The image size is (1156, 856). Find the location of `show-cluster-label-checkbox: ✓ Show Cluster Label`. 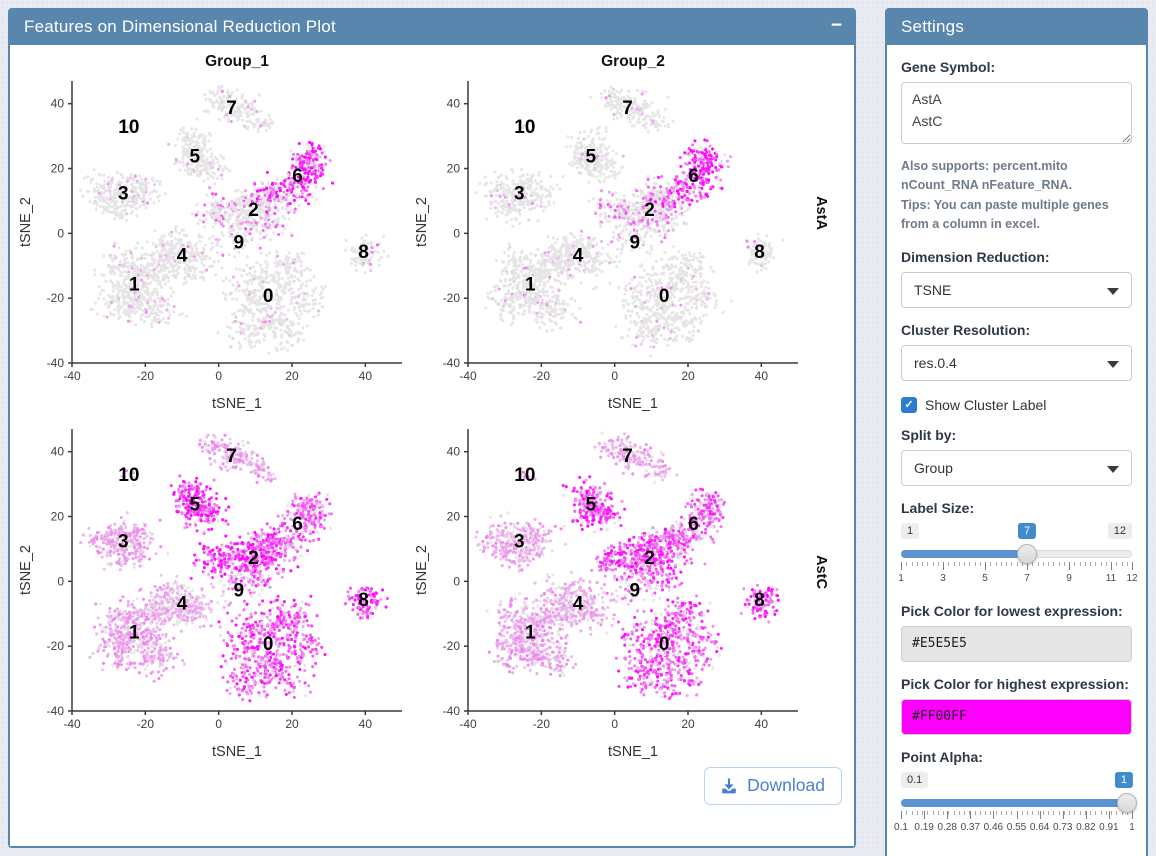

show-cluster-label-checkbox: ✓ Show Cluster Label is located at coordinates (1016, 404).